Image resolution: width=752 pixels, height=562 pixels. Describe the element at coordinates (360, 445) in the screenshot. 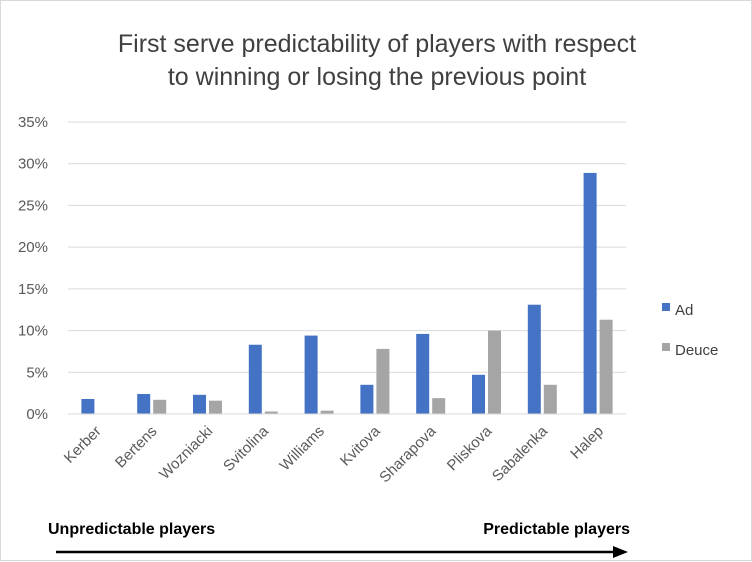

I see `x-tick-label: Kvitova` at that location.